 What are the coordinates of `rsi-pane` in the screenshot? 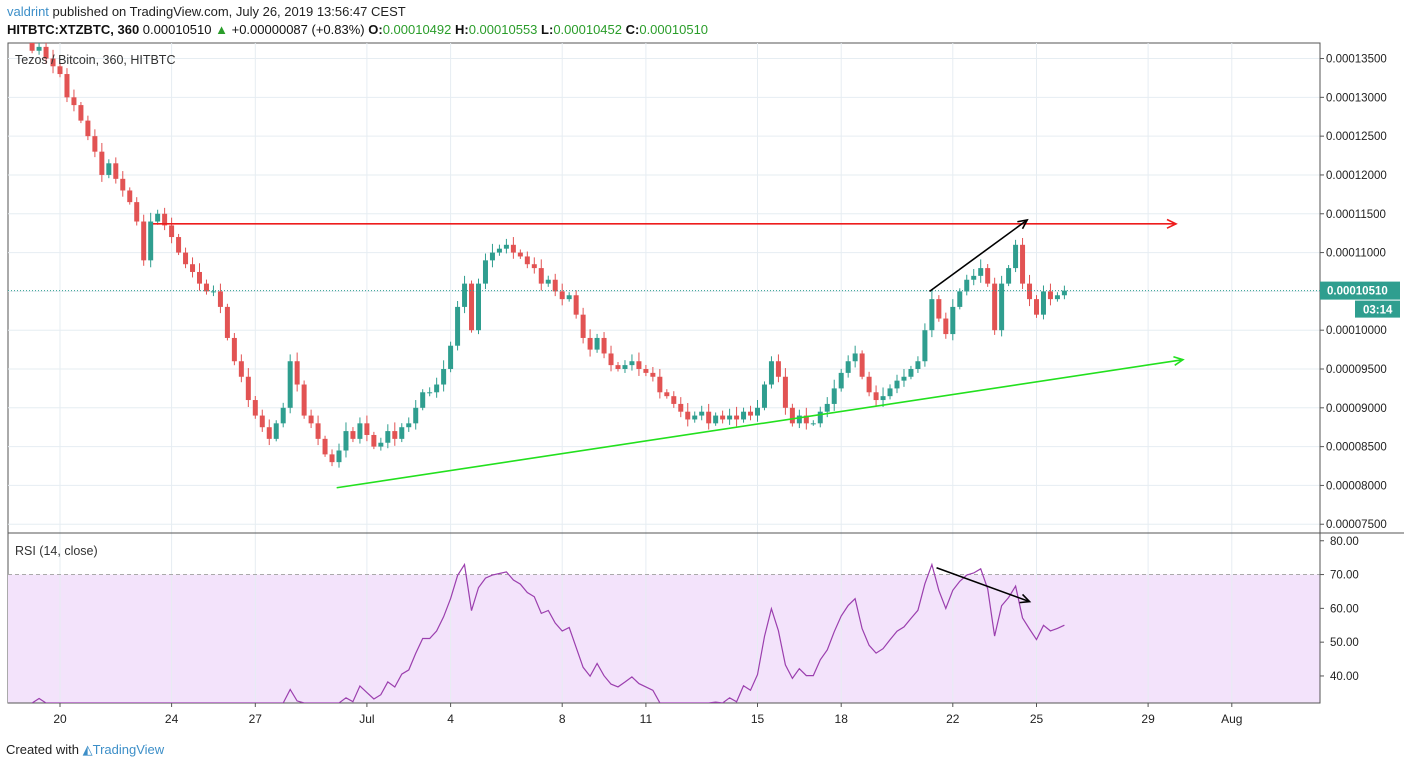 It's located at (548, 632).